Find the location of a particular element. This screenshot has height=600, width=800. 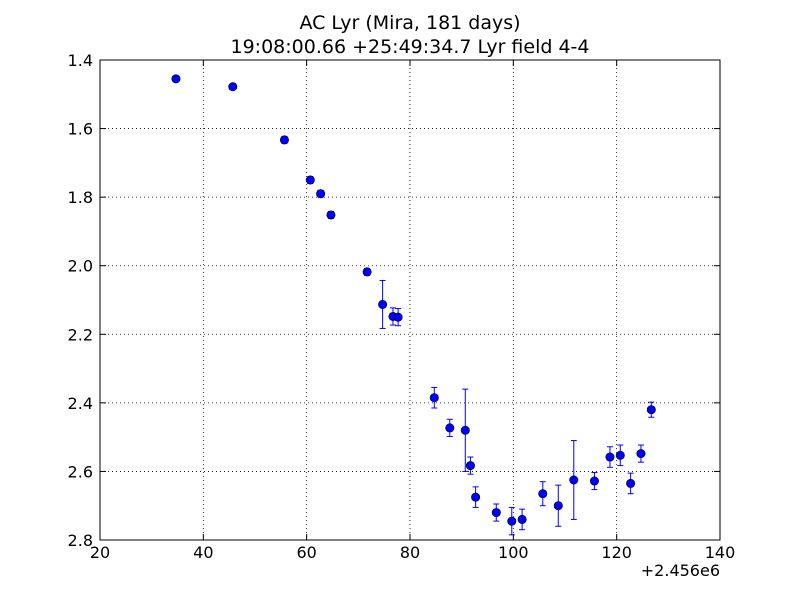

y-tick-label: 2.0 is located at coordinates (80, 266).